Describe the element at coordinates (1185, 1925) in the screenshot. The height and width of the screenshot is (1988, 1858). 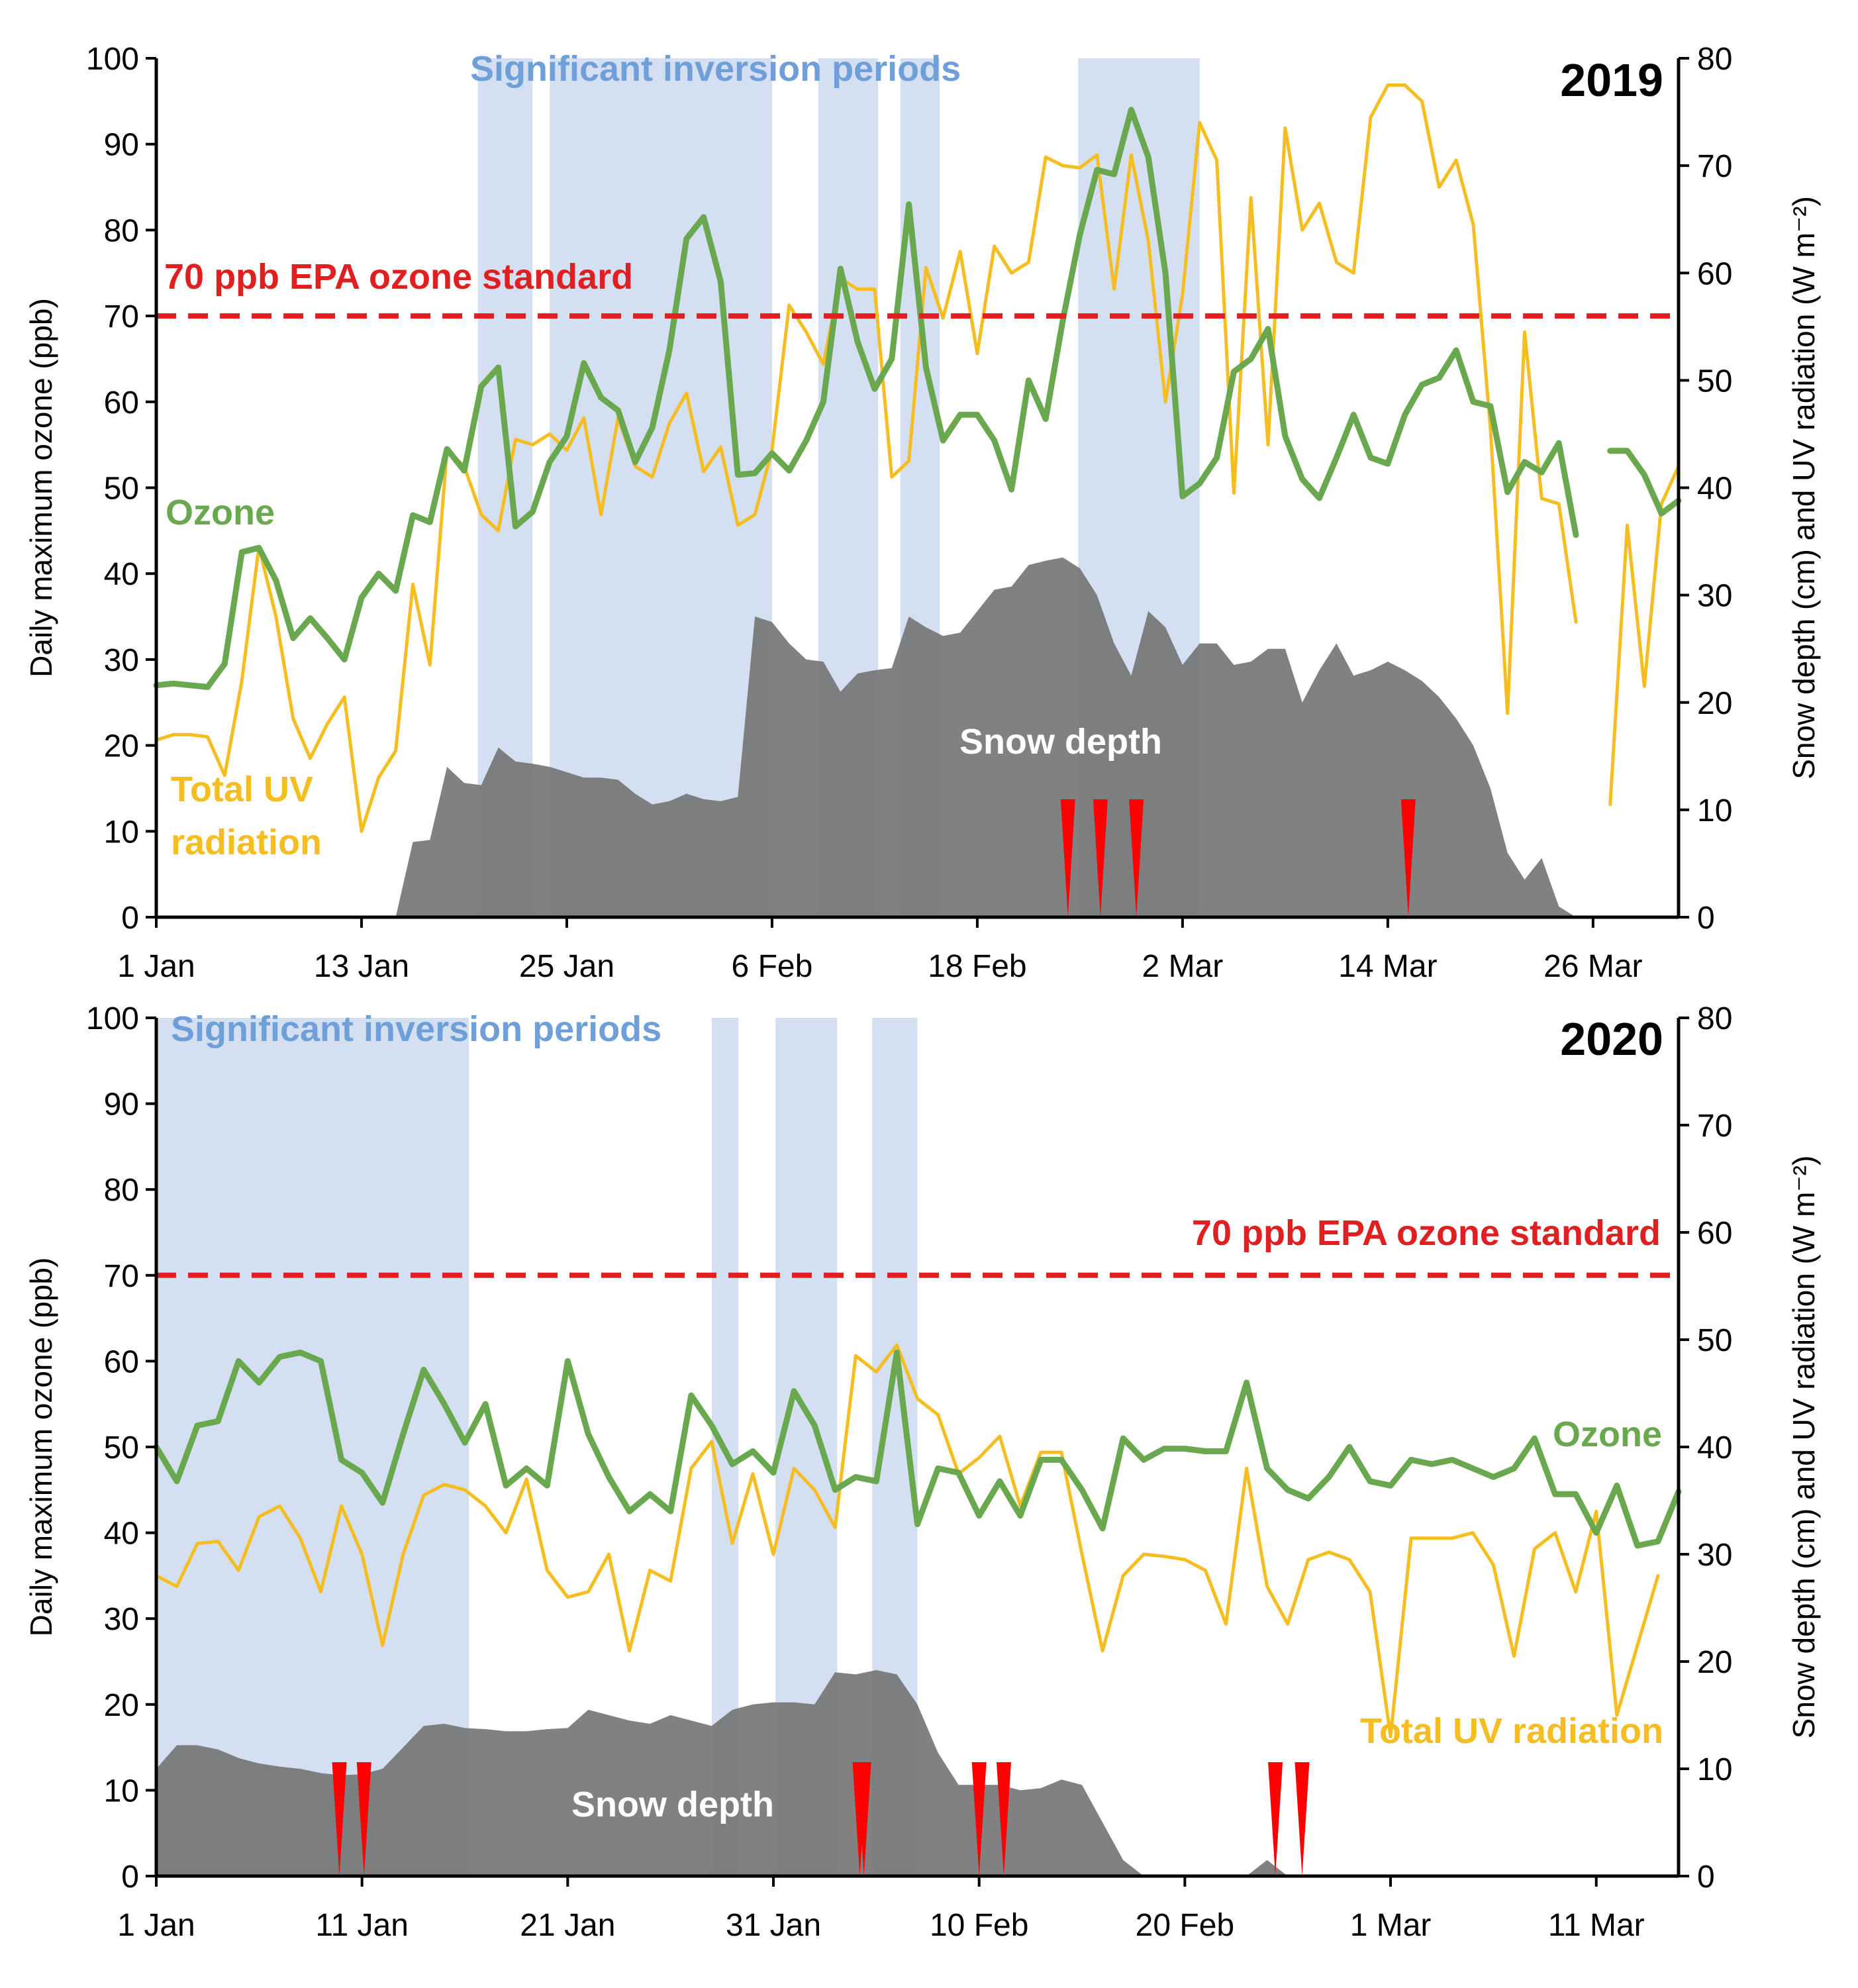
I see `x-tick-label: 20 Feb` at that location.